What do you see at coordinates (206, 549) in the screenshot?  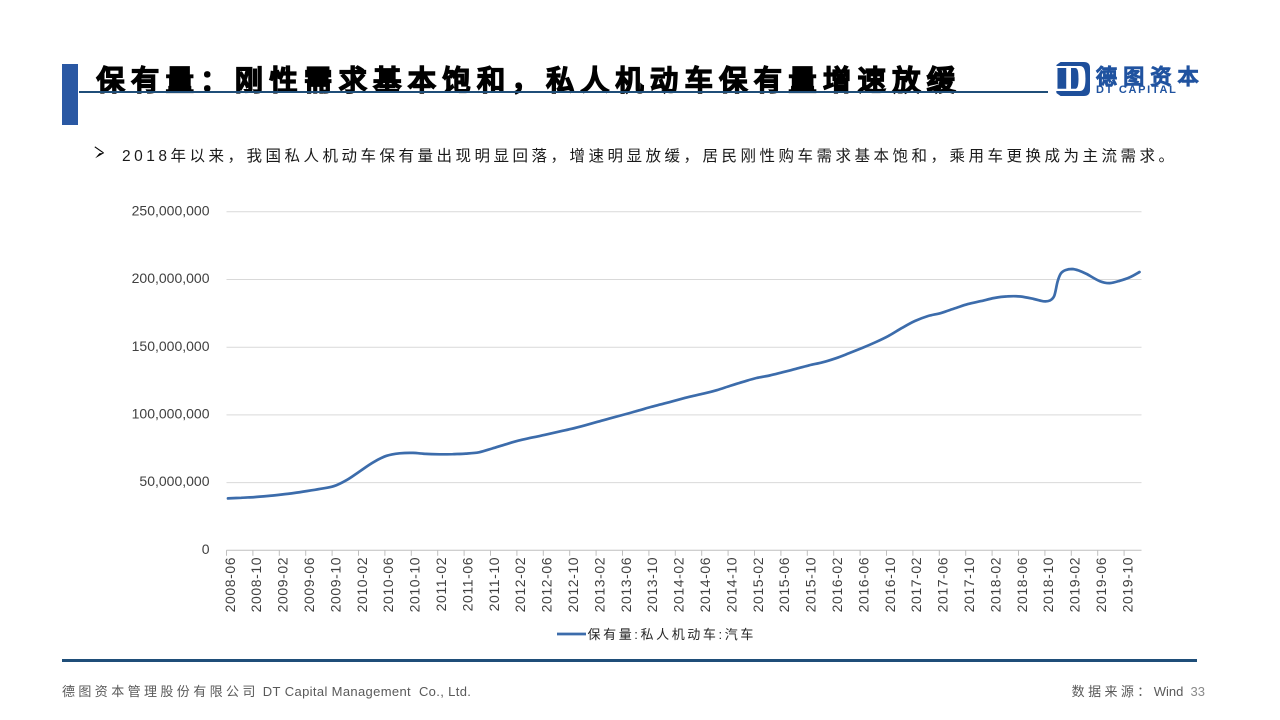 I see `svg-text: 0` at bounding box center [206, 549].